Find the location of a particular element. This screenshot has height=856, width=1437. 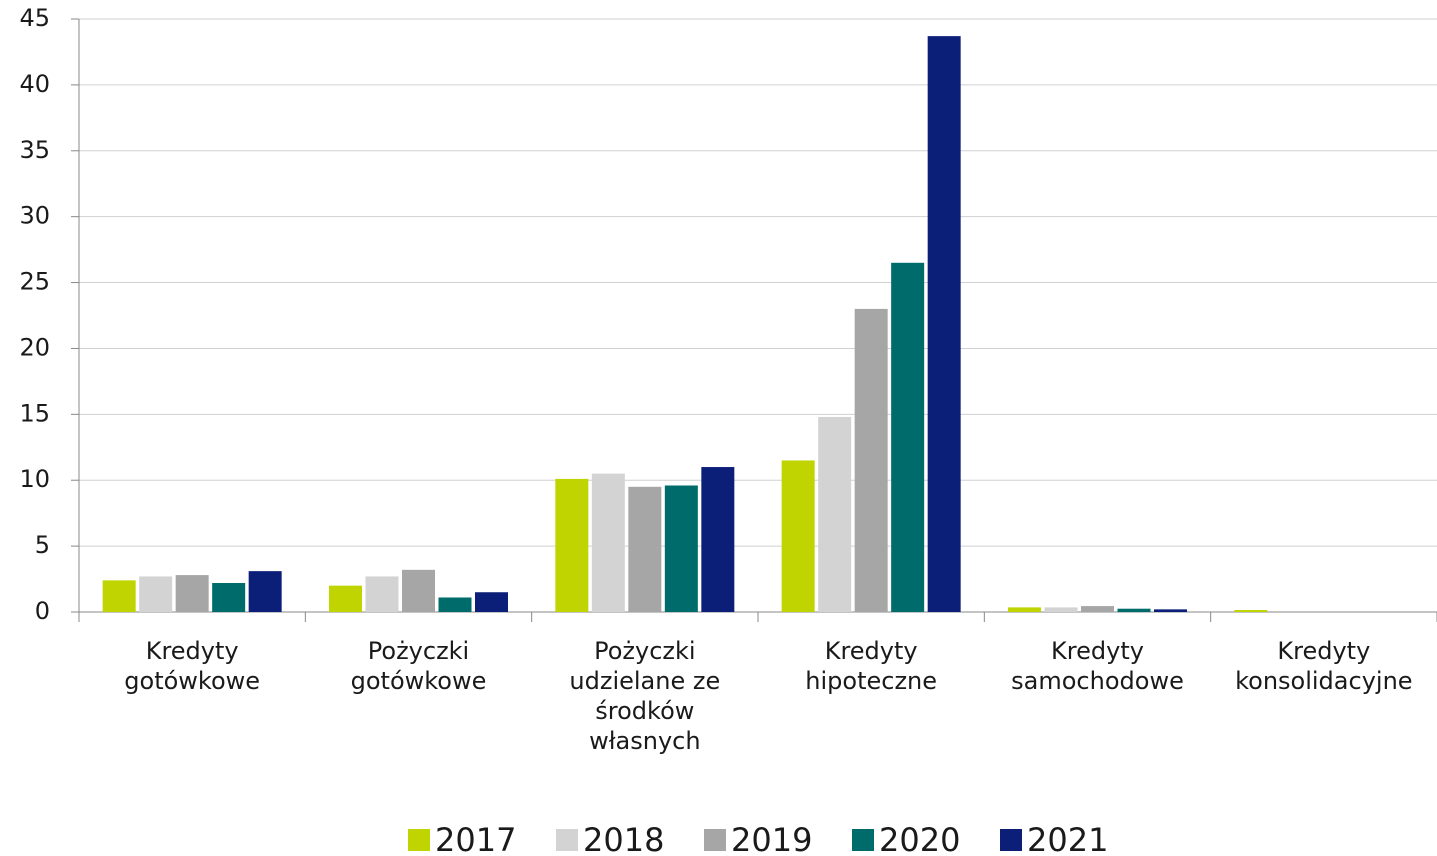

x-tick-label: Kredyty hipoteczne is located at coordinates (871, 666).